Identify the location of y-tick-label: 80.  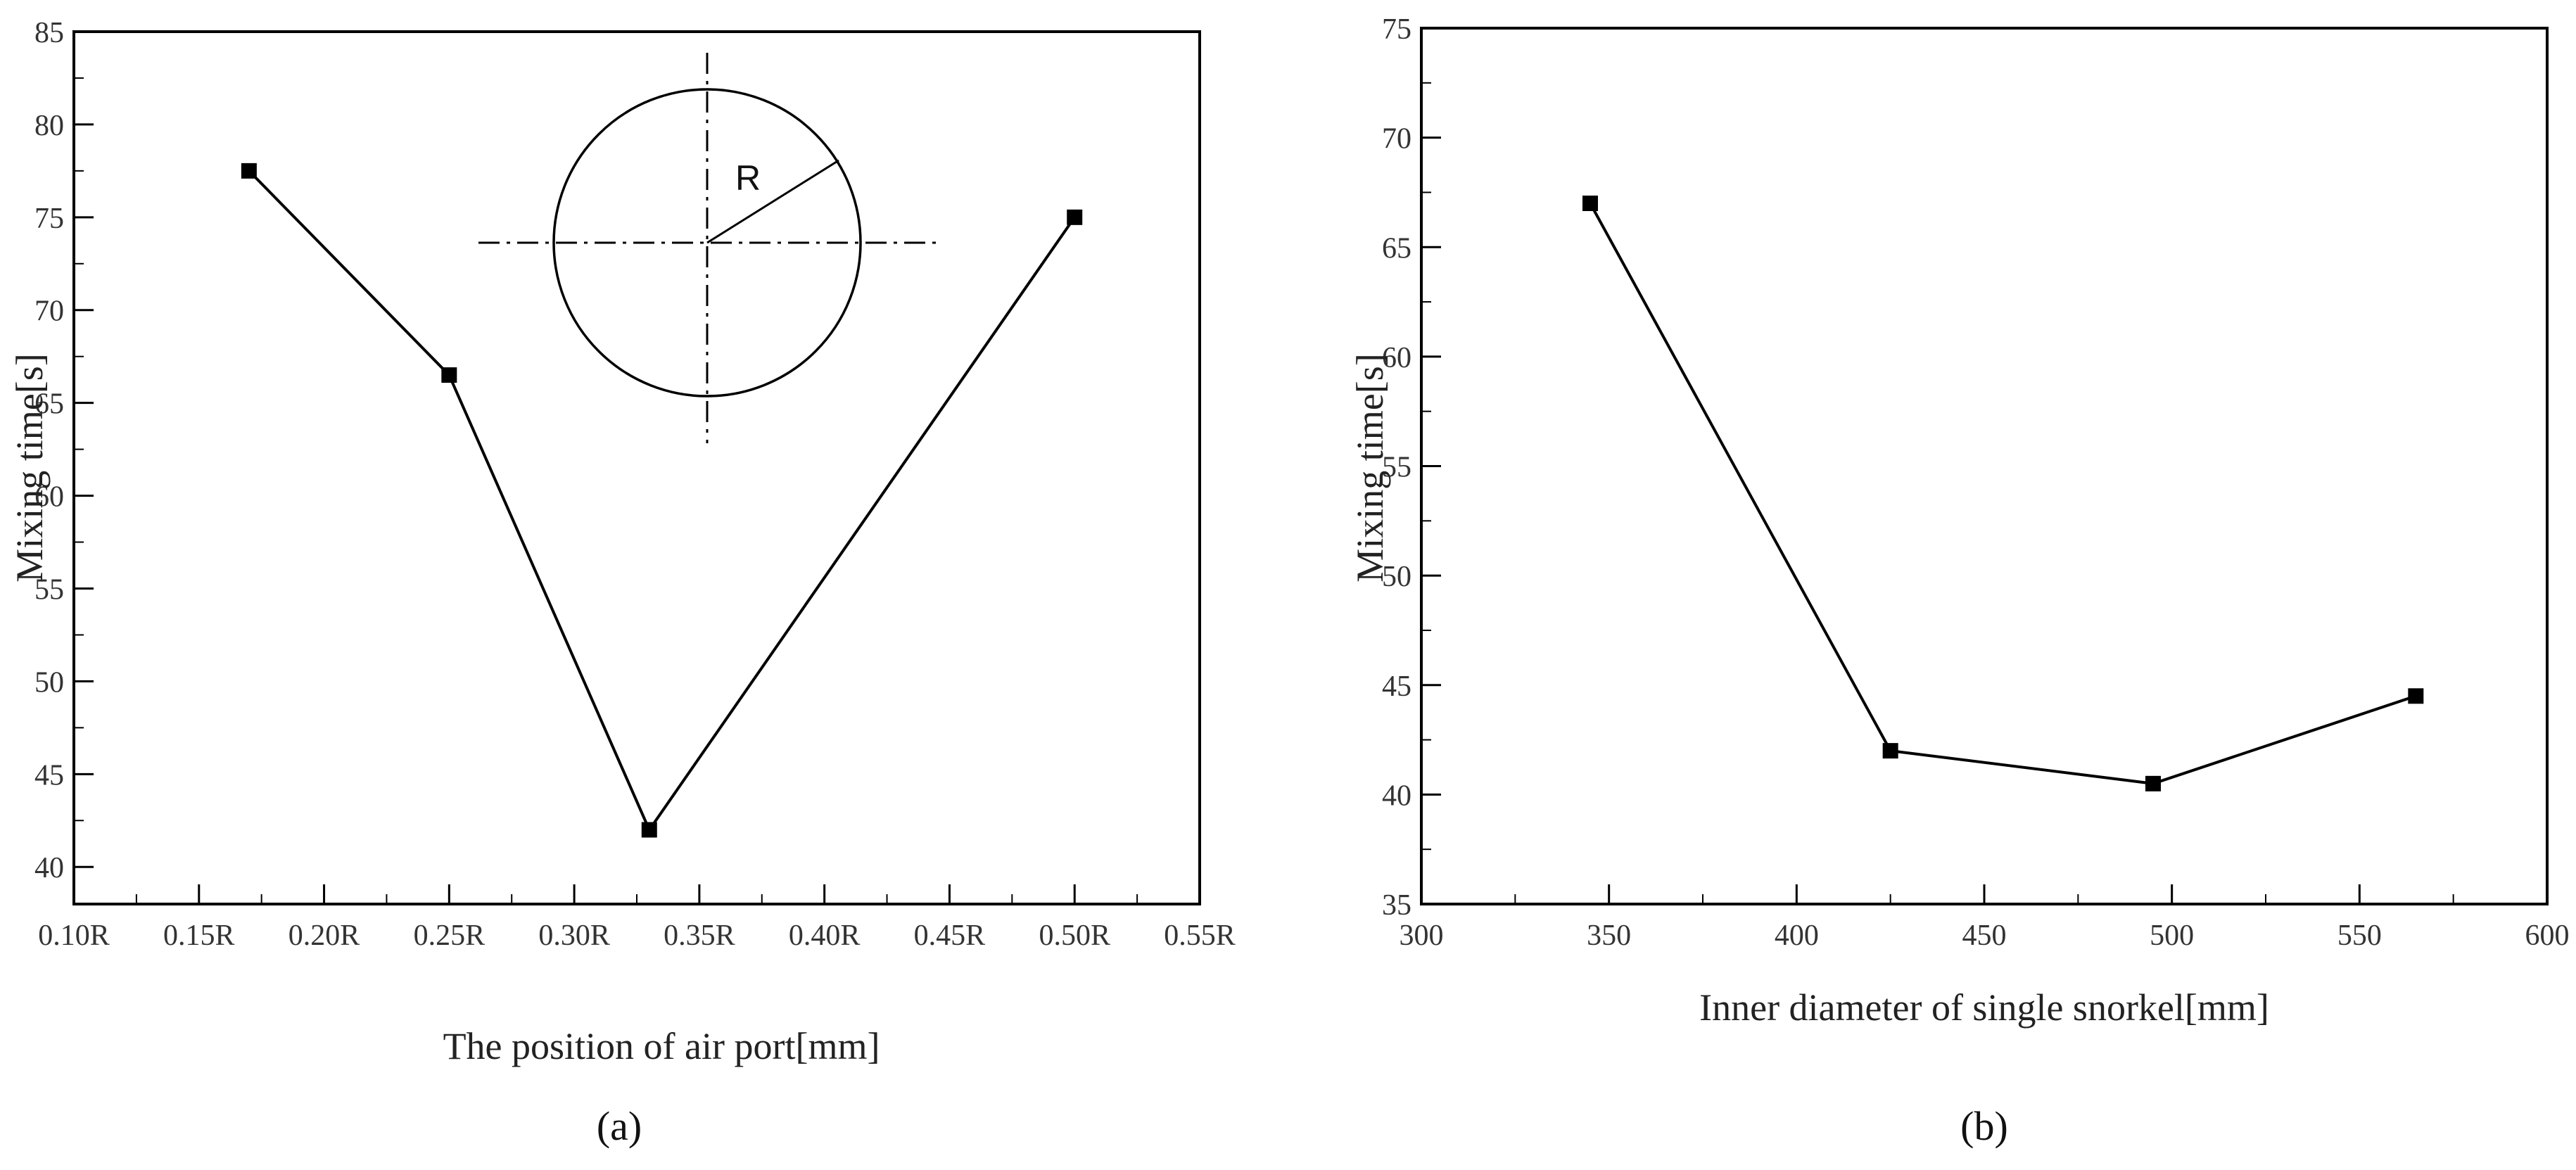
(49, 126).